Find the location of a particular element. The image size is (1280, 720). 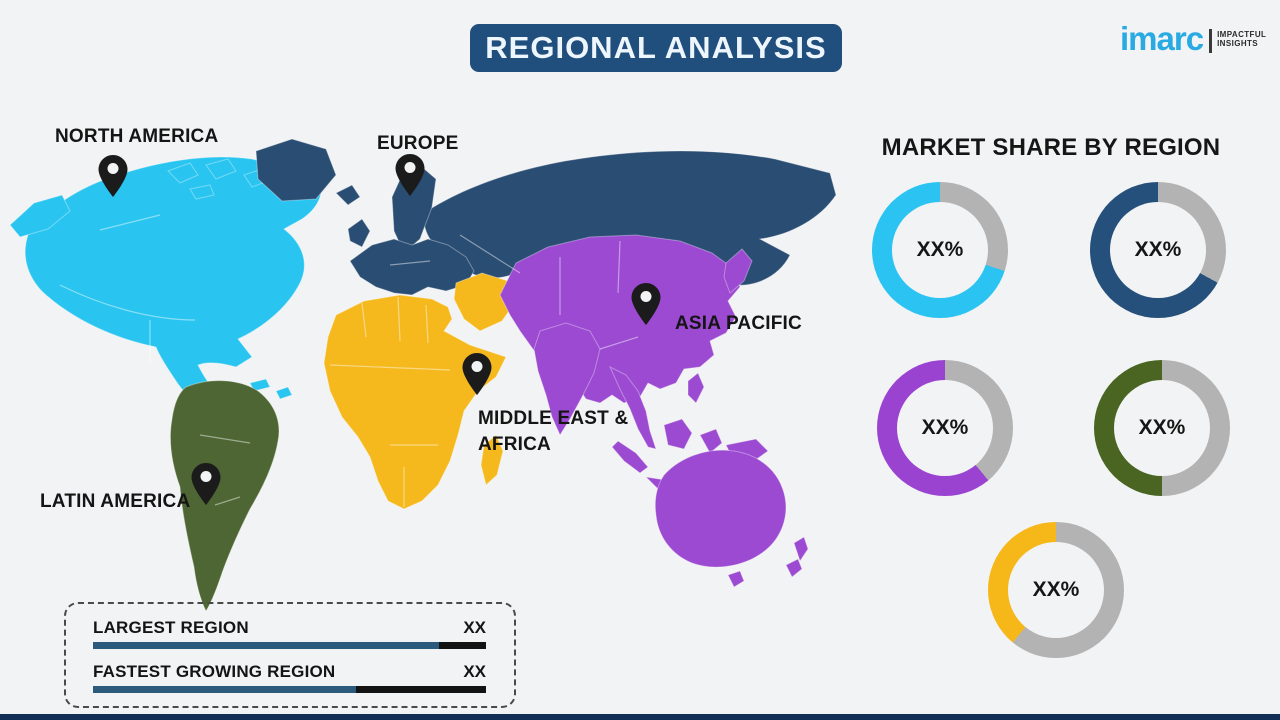

donut-latin-america: XX% is located at coordinates (1162, 428).